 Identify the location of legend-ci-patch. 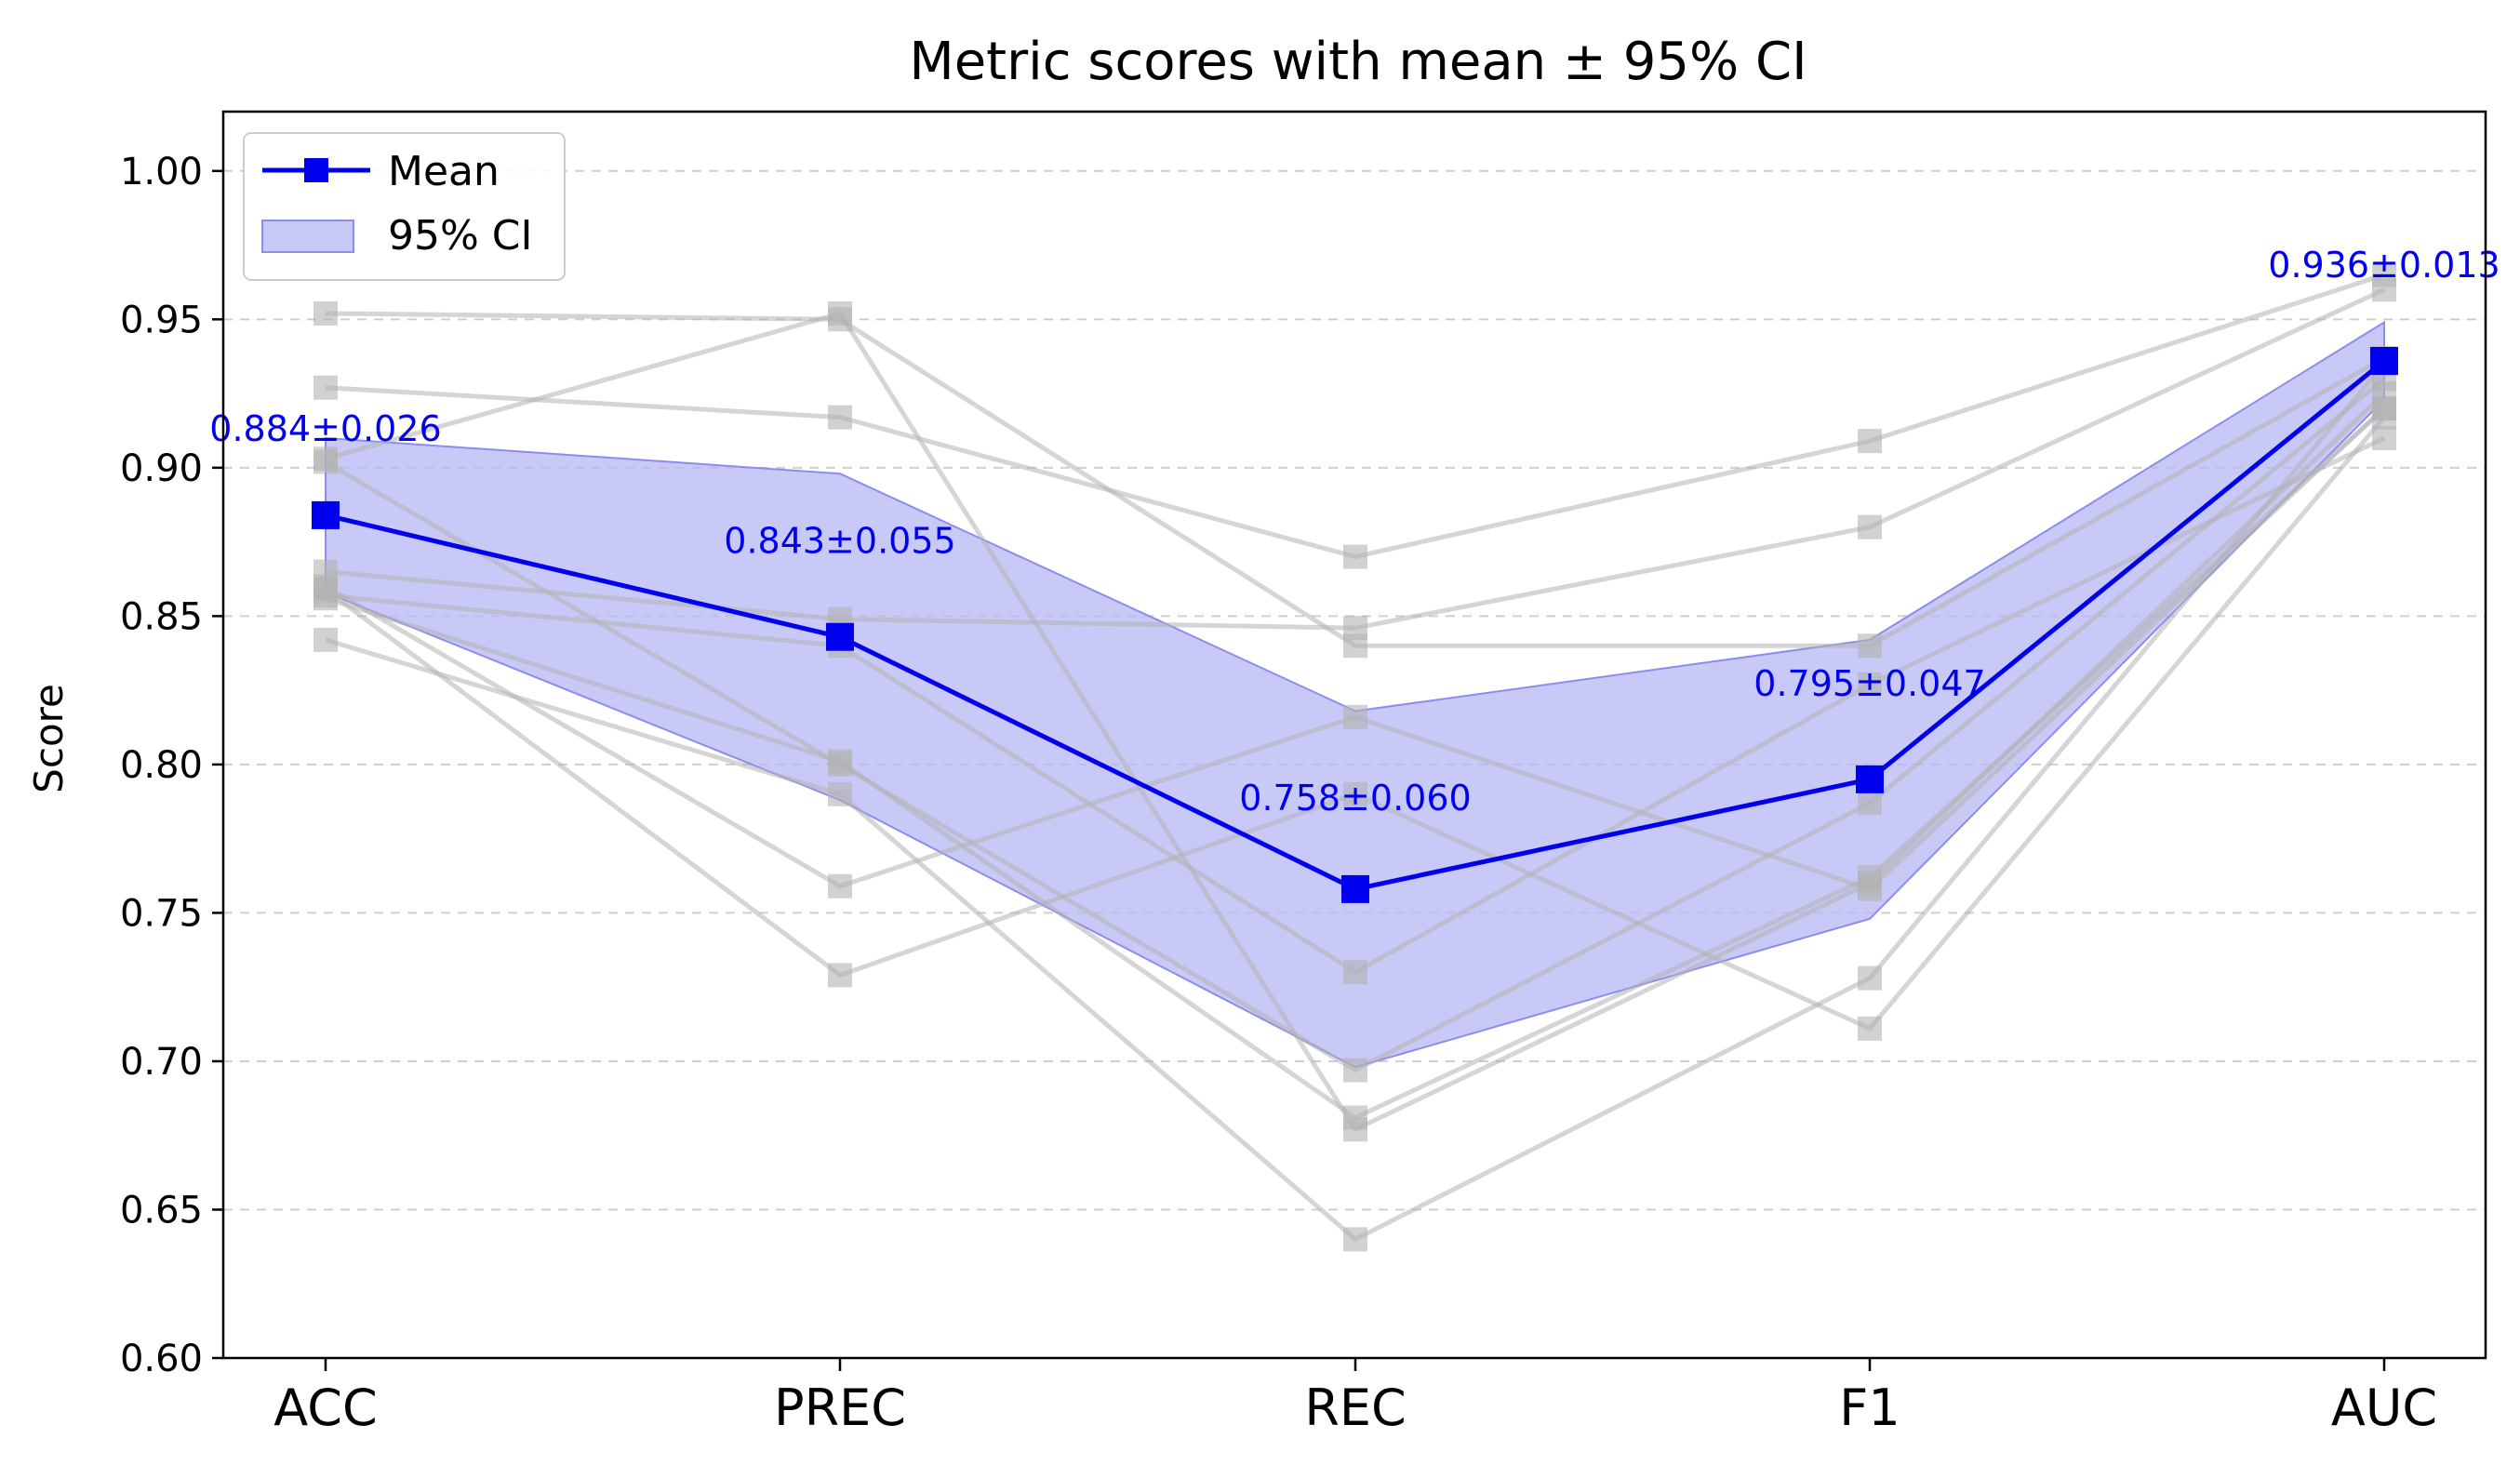
(307, 236).